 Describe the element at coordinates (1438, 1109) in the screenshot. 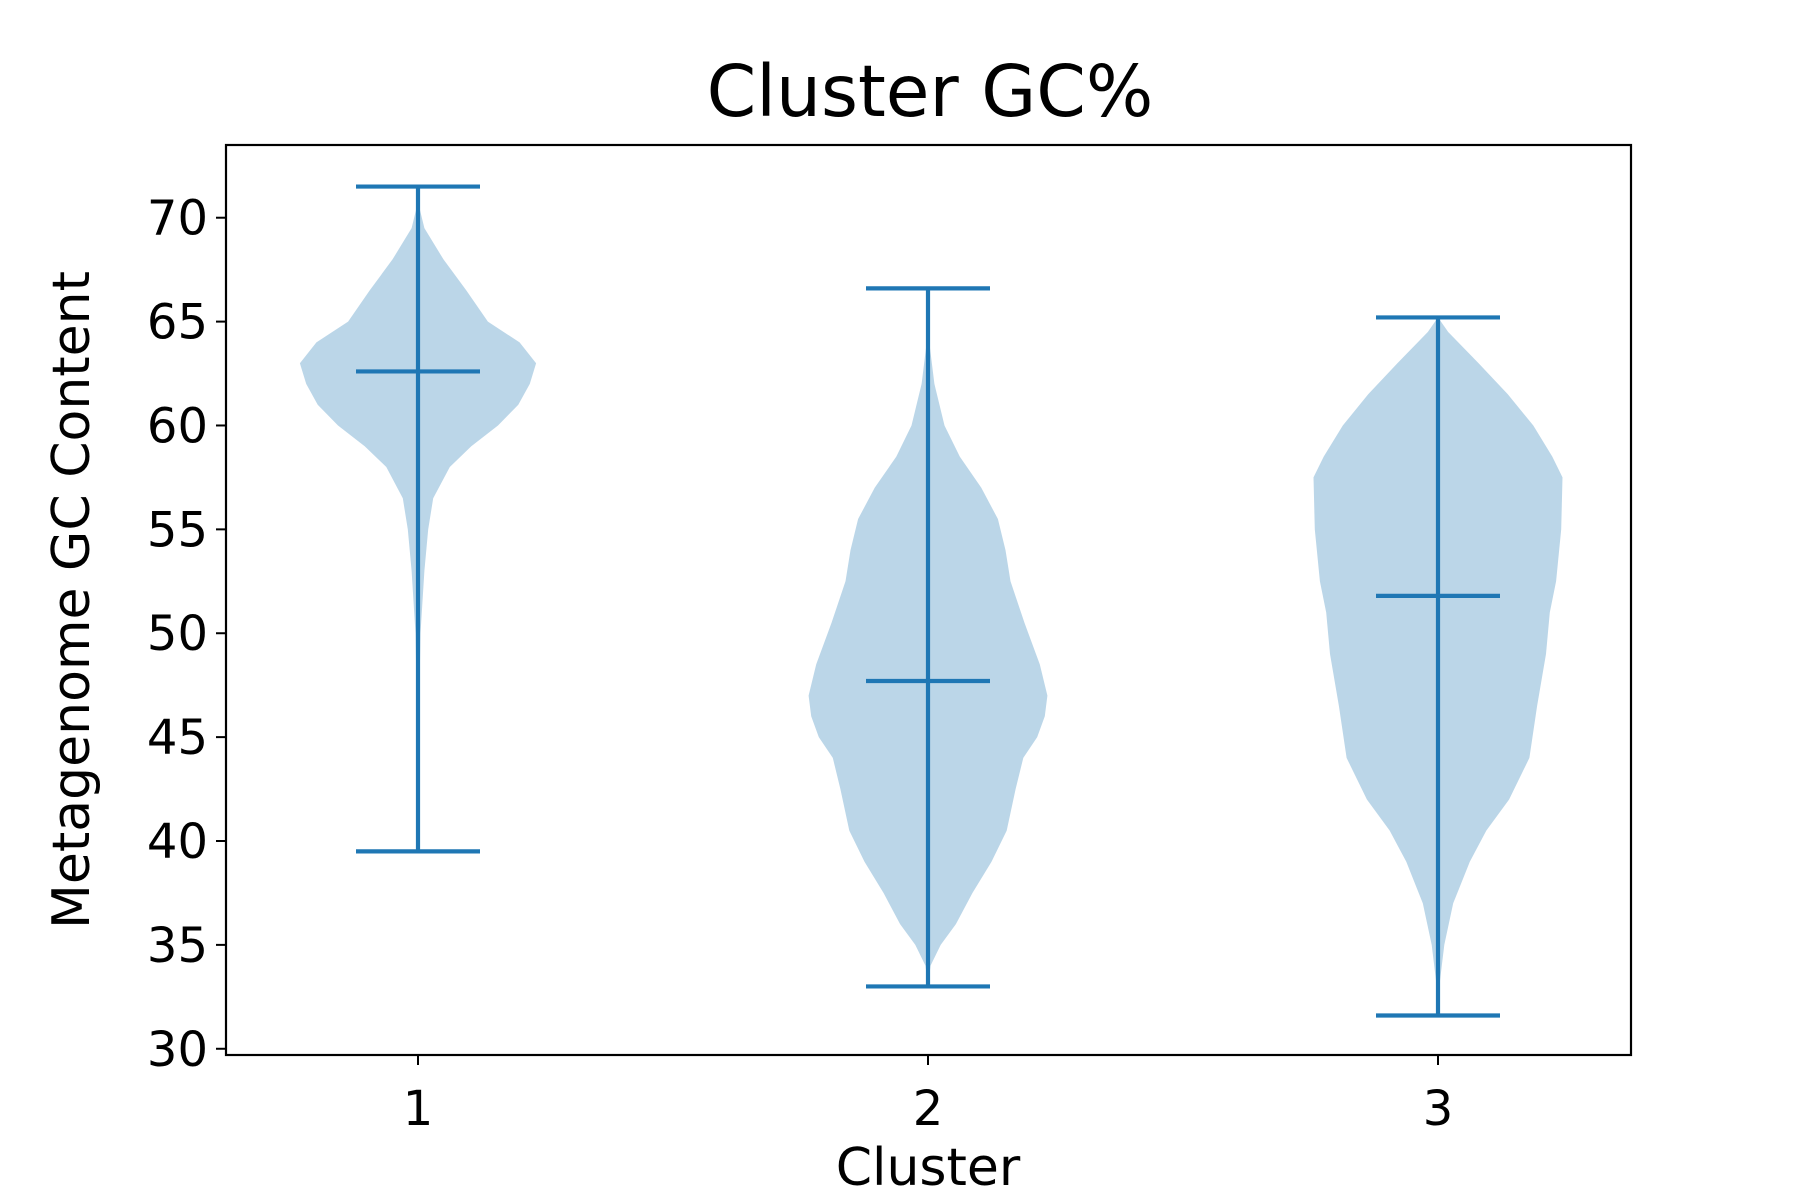

I see `x-tick-label: 3` at that location.